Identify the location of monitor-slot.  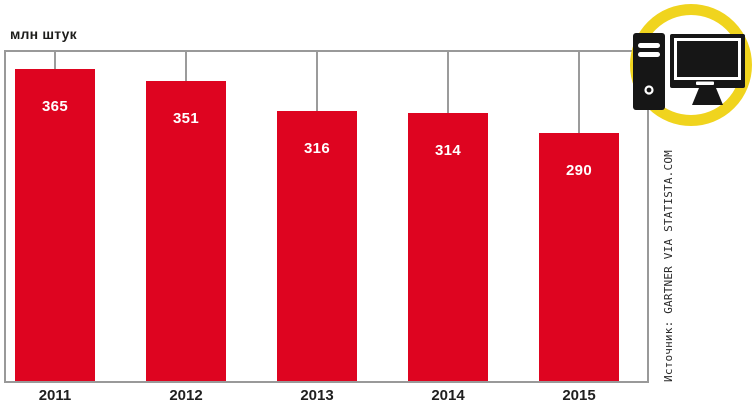
(705, 83).